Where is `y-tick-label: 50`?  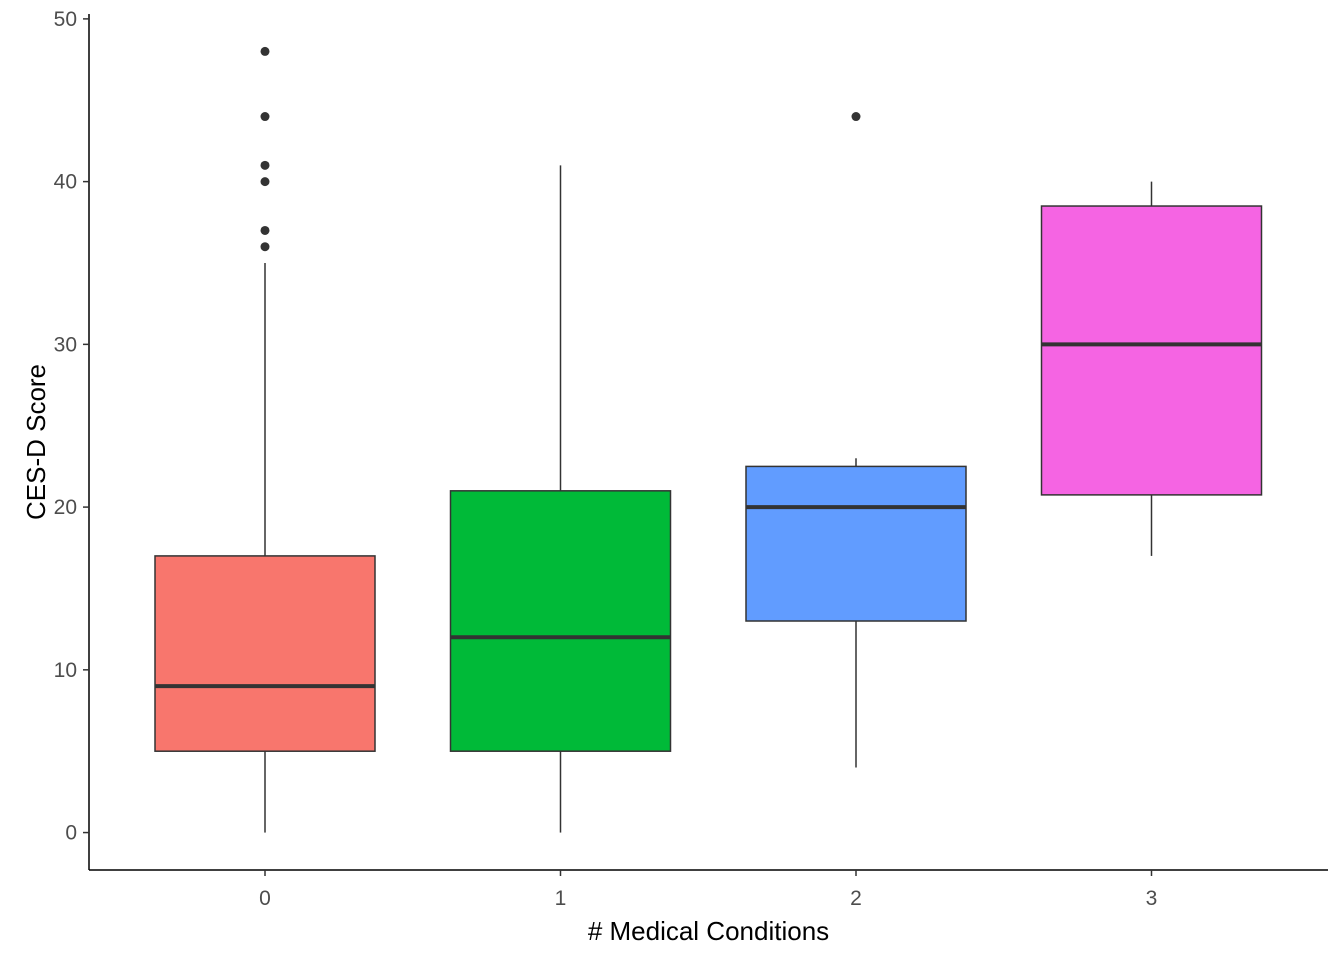 y-tick-label: 50 is located at coordinates (65, 19).